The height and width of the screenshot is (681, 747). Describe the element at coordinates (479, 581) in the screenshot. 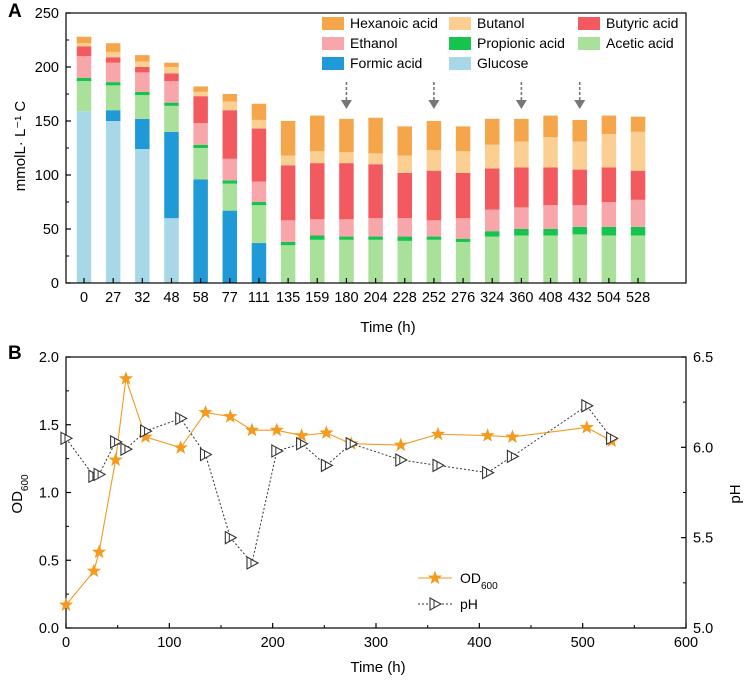

I see `legend-label-od600: OD600` at that location.